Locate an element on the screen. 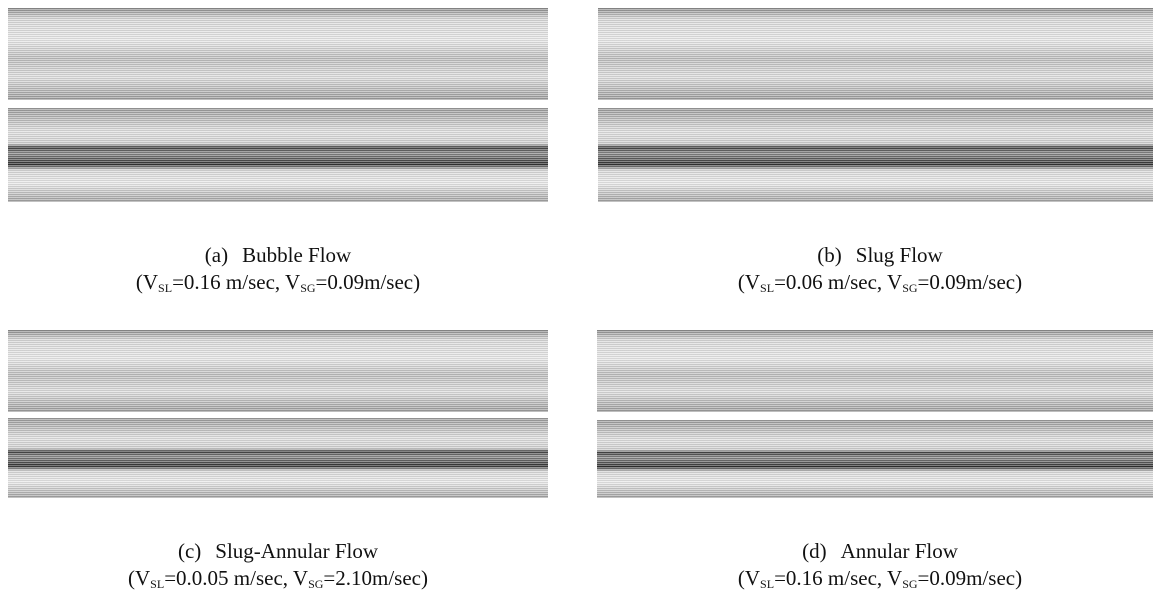 This screenshot has height=592, width=1153. caption-title-line: (d) Annular Flow is located at coordinates (880, 551).